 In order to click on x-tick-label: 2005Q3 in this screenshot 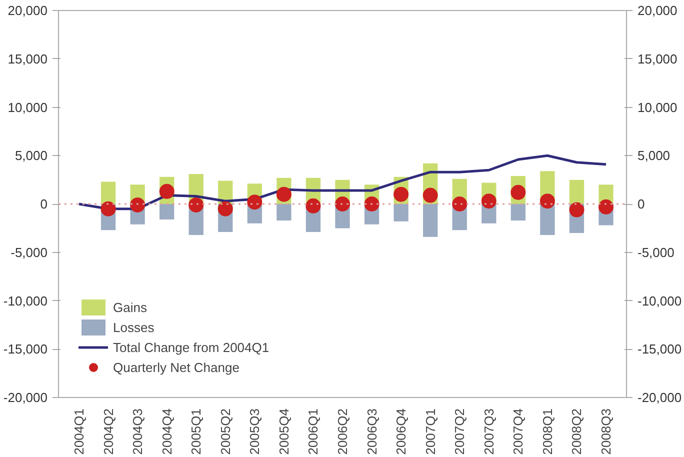, I will do `click(254, 431)`.